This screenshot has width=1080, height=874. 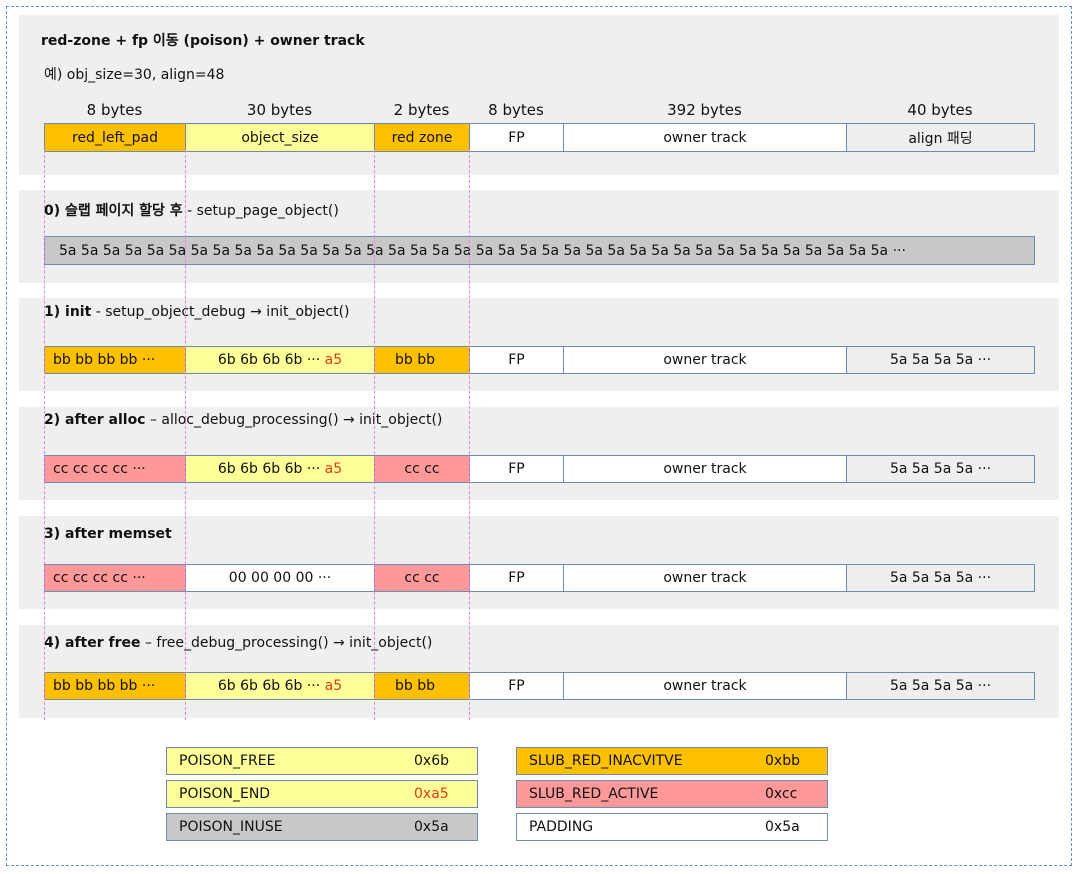 What do you see at coordinates (422, 469) in the screenshot?
I see `stage2-cell-red-zone: cc cc` at bounding box center [422, 469].